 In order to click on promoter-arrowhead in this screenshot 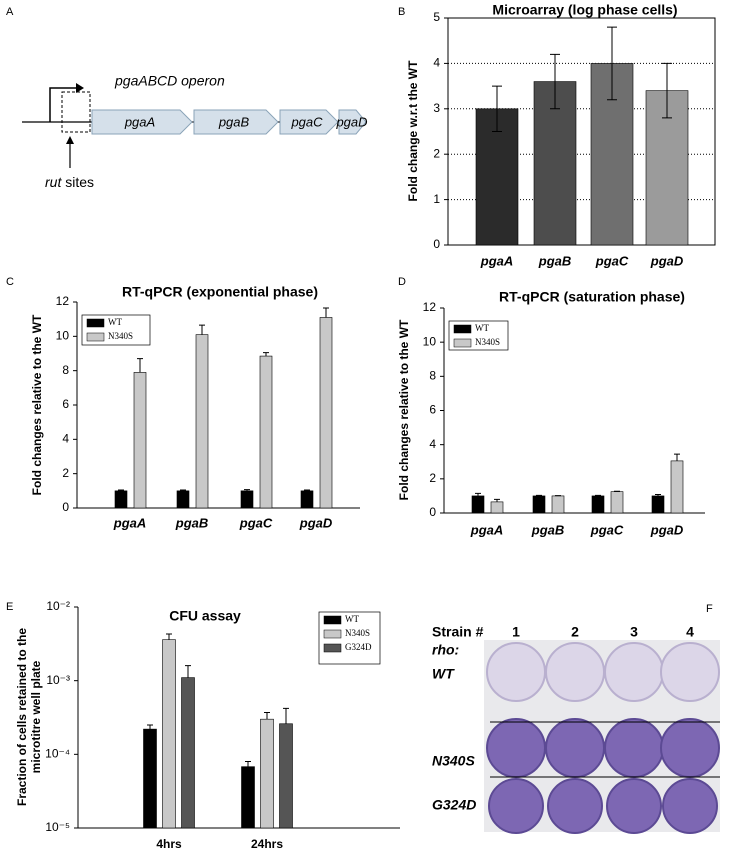, I will do `click(80, 88)`.